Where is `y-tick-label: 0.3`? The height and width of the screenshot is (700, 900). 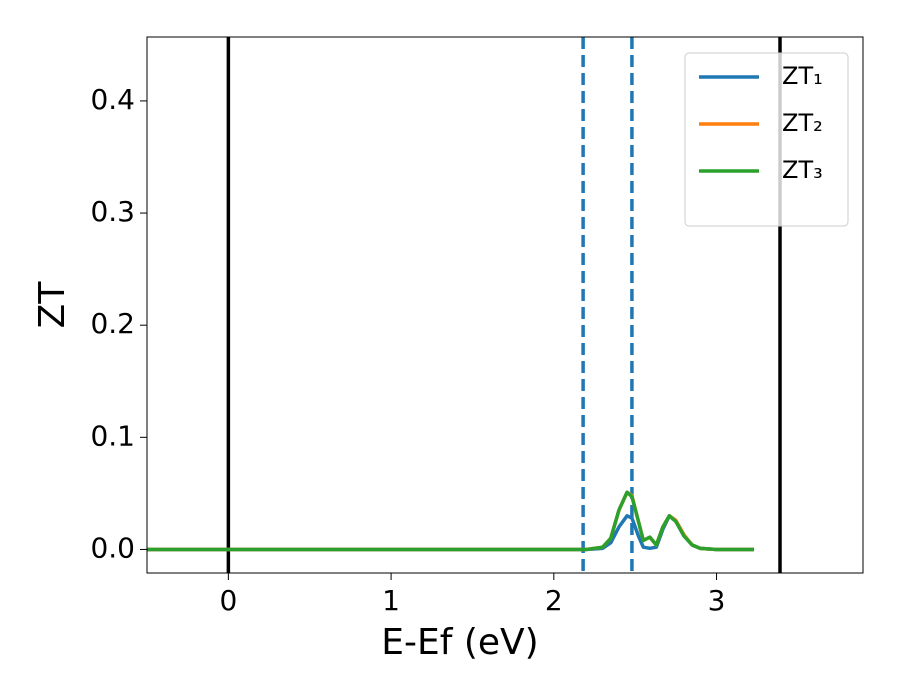
y-tick-label: 0.3 is located at coordinates (112, 211).